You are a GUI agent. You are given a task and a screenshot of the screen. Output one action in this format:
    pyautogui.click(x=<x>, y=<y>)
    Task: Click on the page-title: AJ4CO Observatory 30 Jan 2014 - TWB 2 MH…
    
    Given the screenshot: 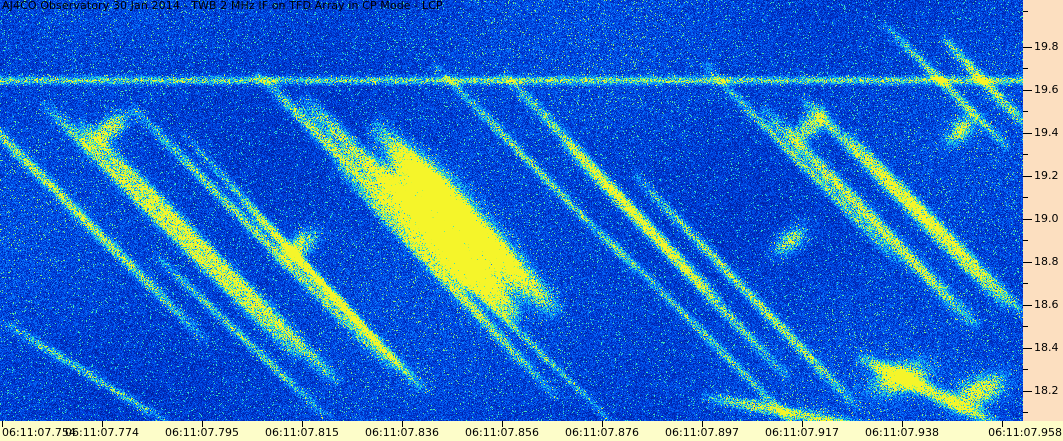 What is the action you would take?
    pyautogui.click(x=222, y=6)
    